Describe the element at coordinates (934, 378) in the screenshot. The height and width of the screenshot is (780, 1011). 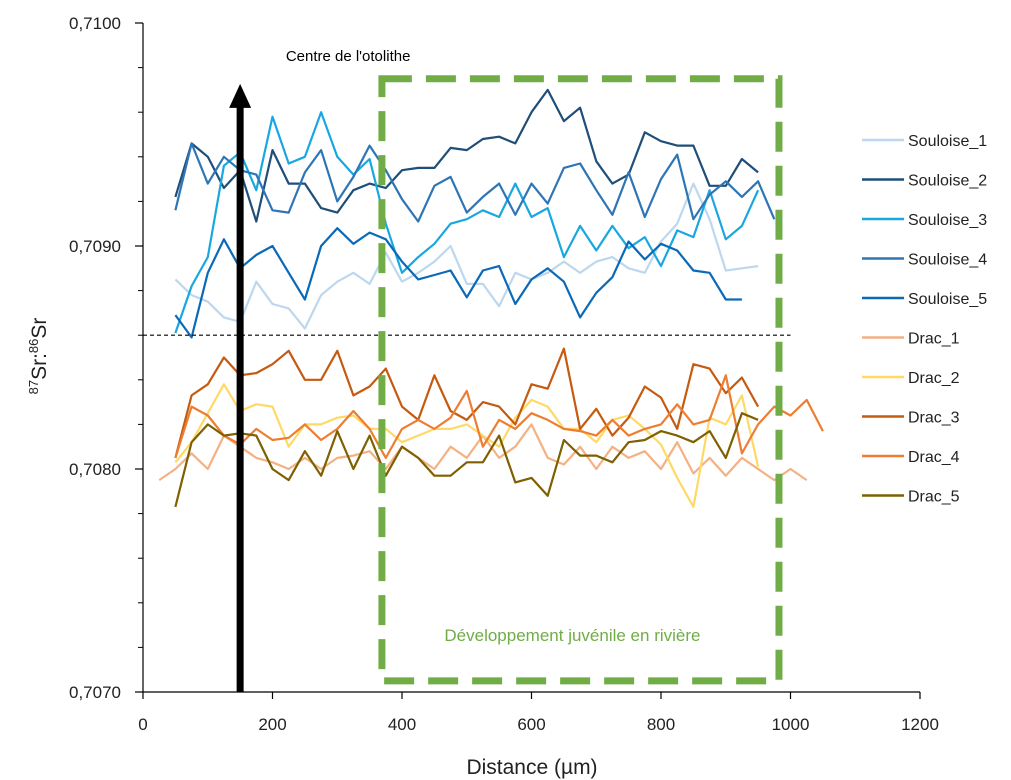
I see `legend-item-label: Drac_2` at that location.